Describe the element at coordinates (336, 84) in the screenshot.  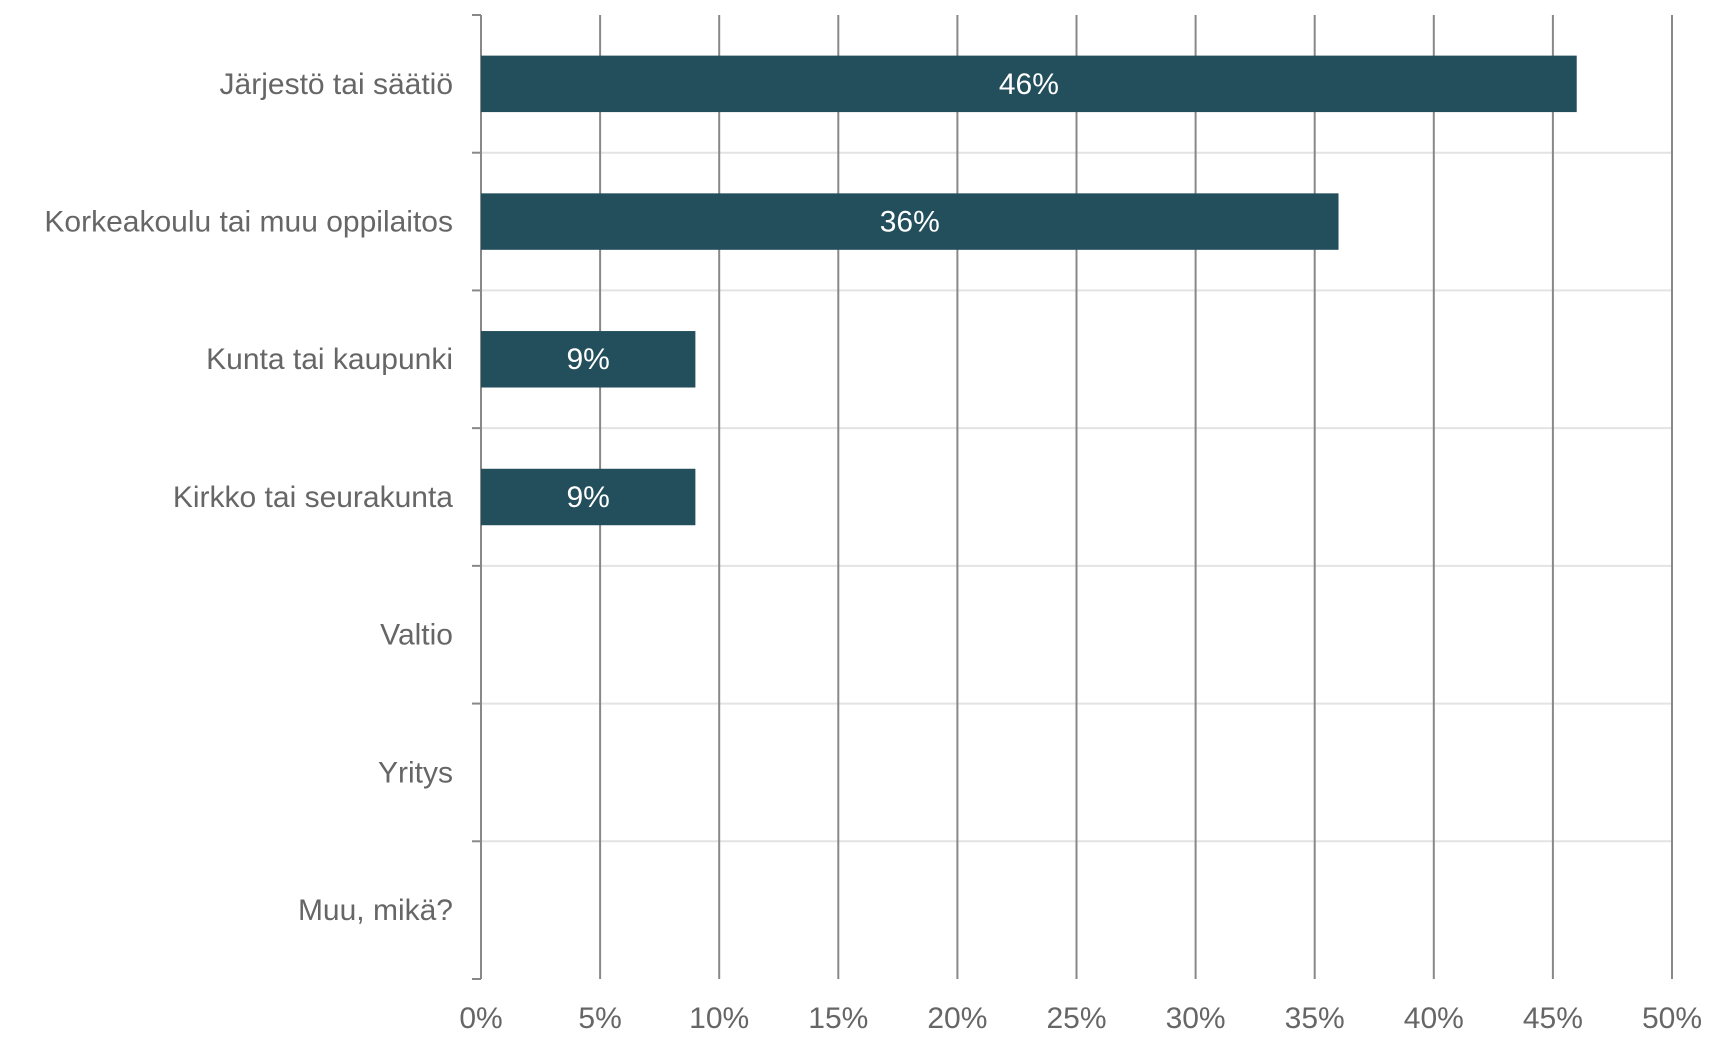
I see `y-tick-label: Järjestö tai säätiö` at that location.